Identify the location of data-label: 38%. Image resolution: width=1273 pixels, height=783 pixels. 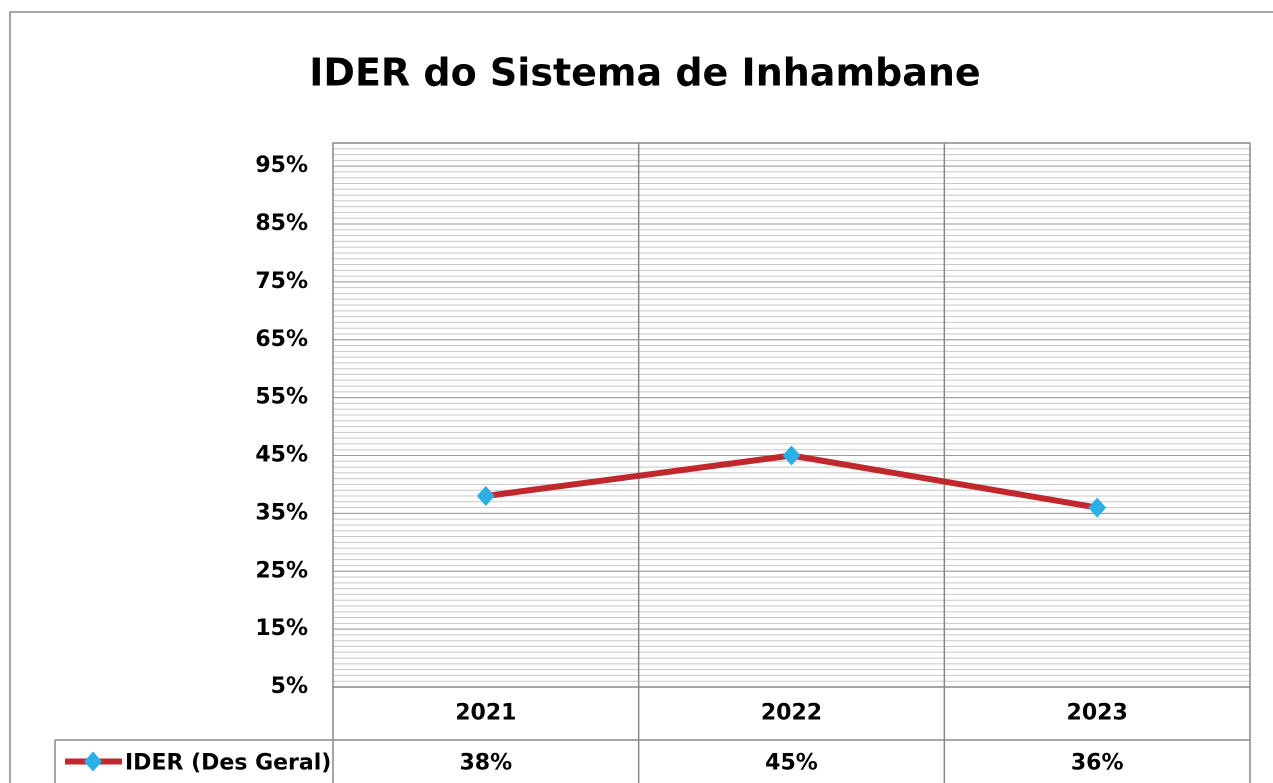
(485, 763).